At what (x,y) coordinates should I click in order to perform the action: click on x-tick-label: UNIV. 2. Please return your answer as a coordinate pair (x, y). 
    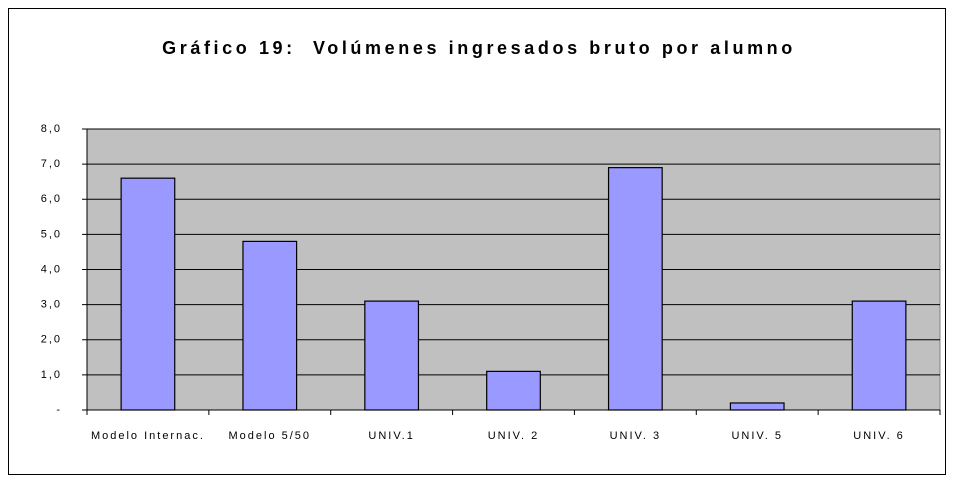
    Looking at the image, I should click on (513, 436).